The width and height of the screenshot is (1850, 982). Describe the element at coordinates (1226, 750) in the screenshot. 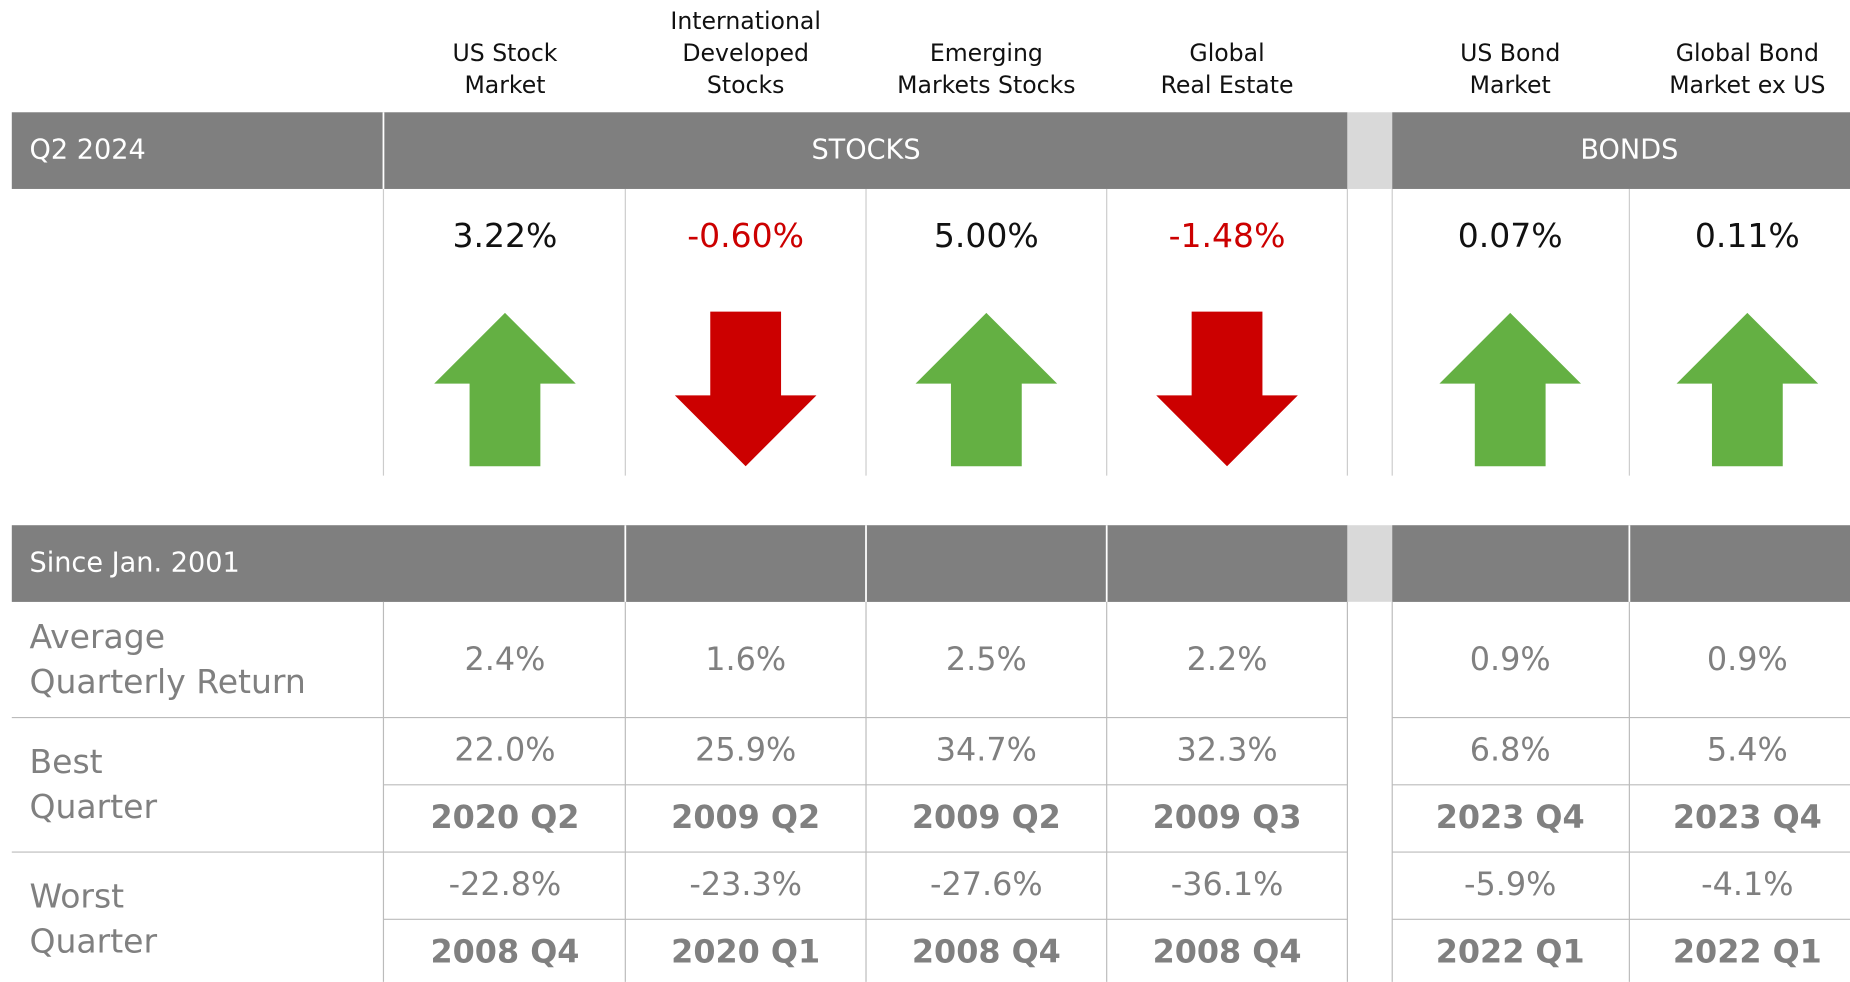

I see `best-return: 32.3%` at that location.